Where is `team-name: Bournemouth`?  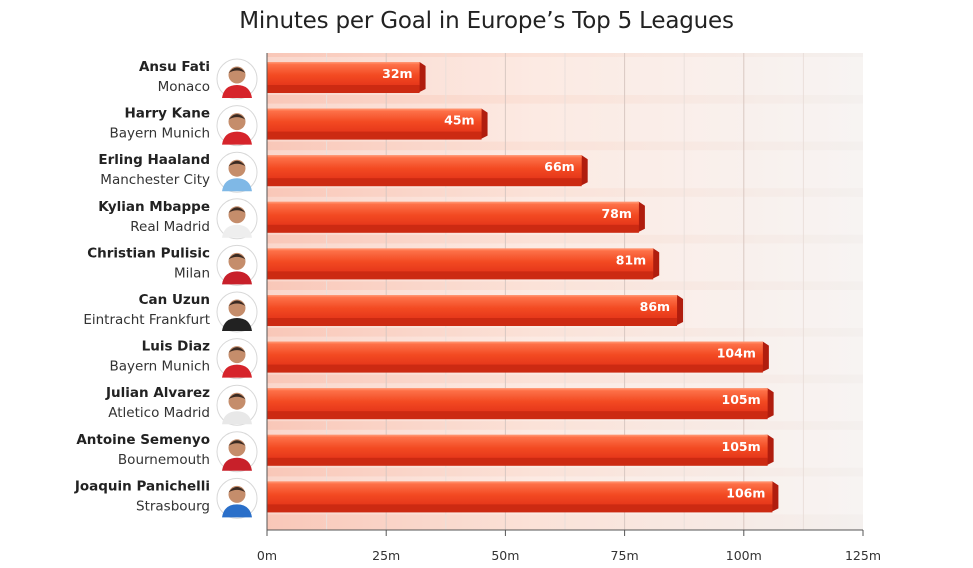 team-name: Bournemouth is located at coordinates (164, 460).